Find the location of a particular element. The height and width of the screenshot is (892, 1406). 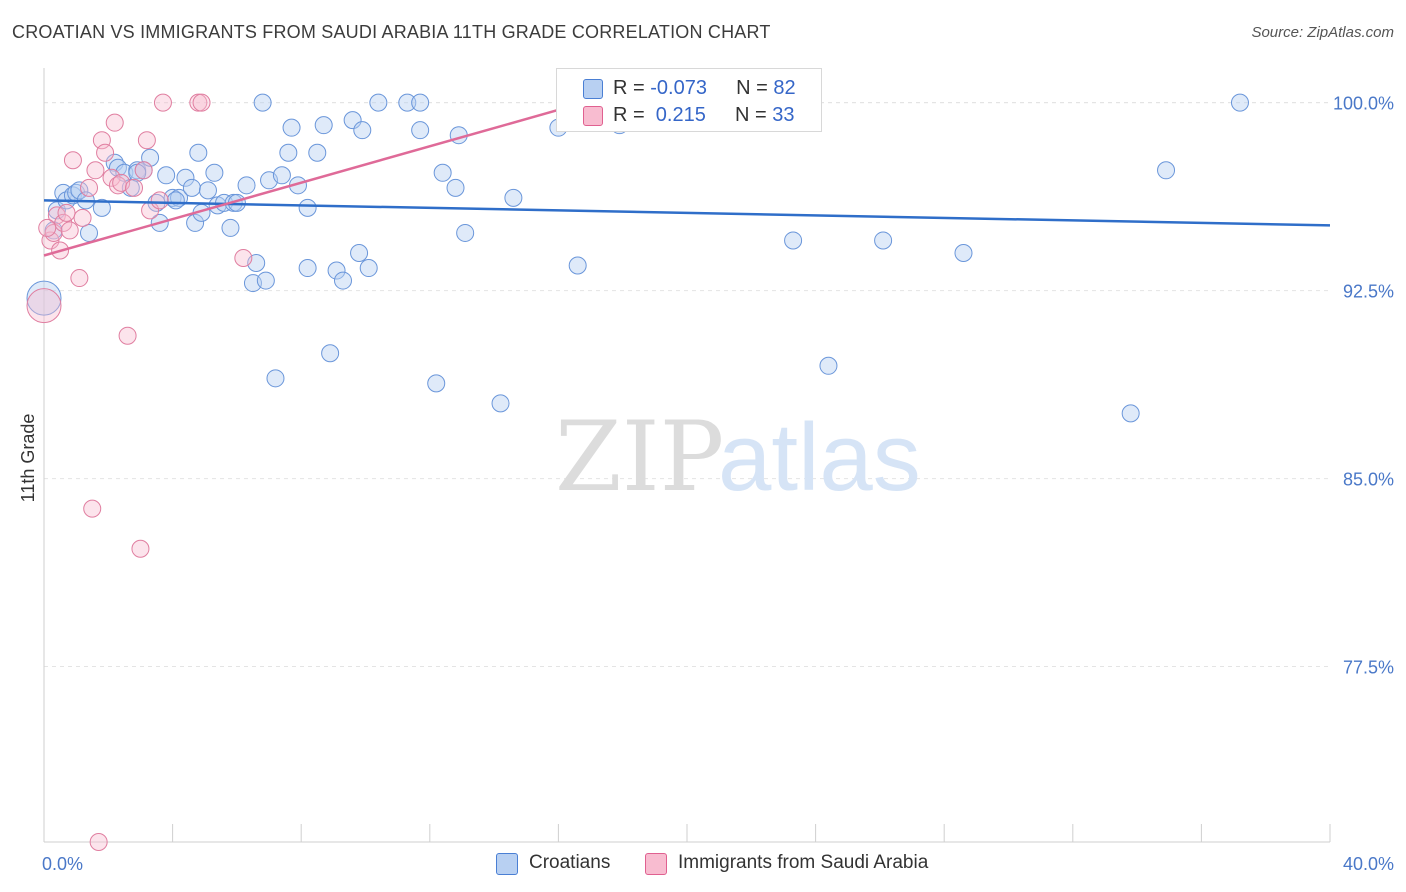

watermark-zip: ZIP is located at coordinates (639, 457).